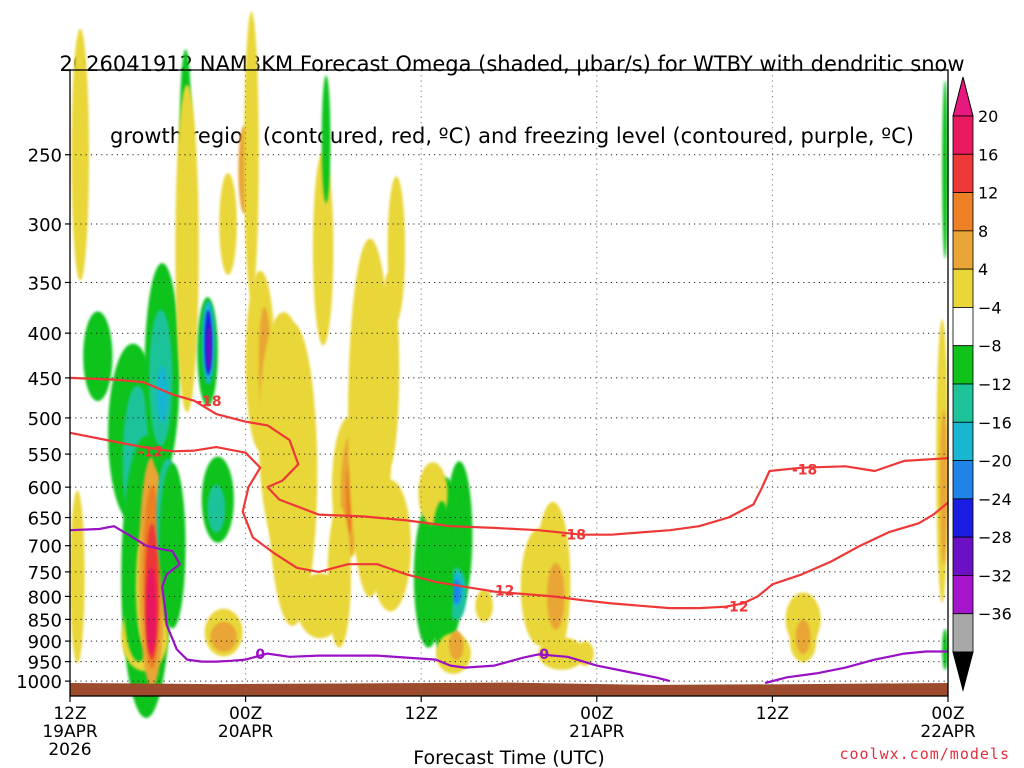  What do you see at coordinates (995, 614) in the screenshot?
I see `colorbar-label: −36` at bounding box center [995, 614].